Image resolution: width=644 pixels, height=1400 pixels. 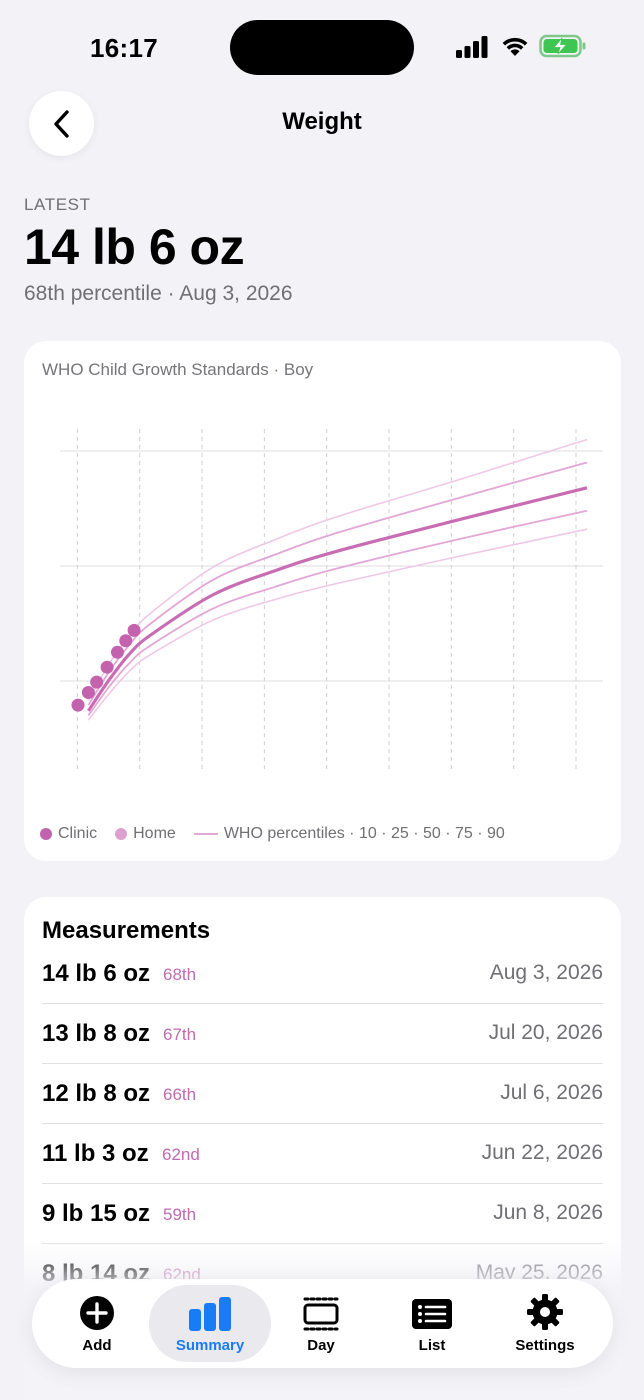 I want to click on cellular-signal-icon, so click(x=472, y=47).